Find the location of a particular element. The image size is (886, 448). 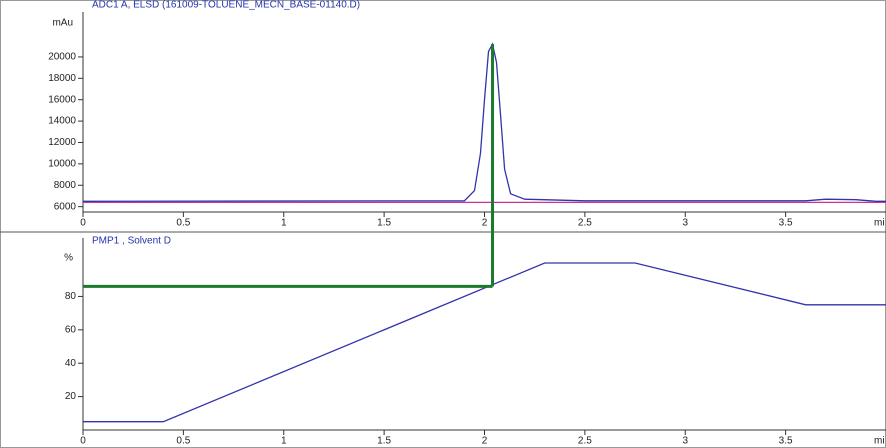

y-tick-label: 40 is located at coordinates (71, 363).